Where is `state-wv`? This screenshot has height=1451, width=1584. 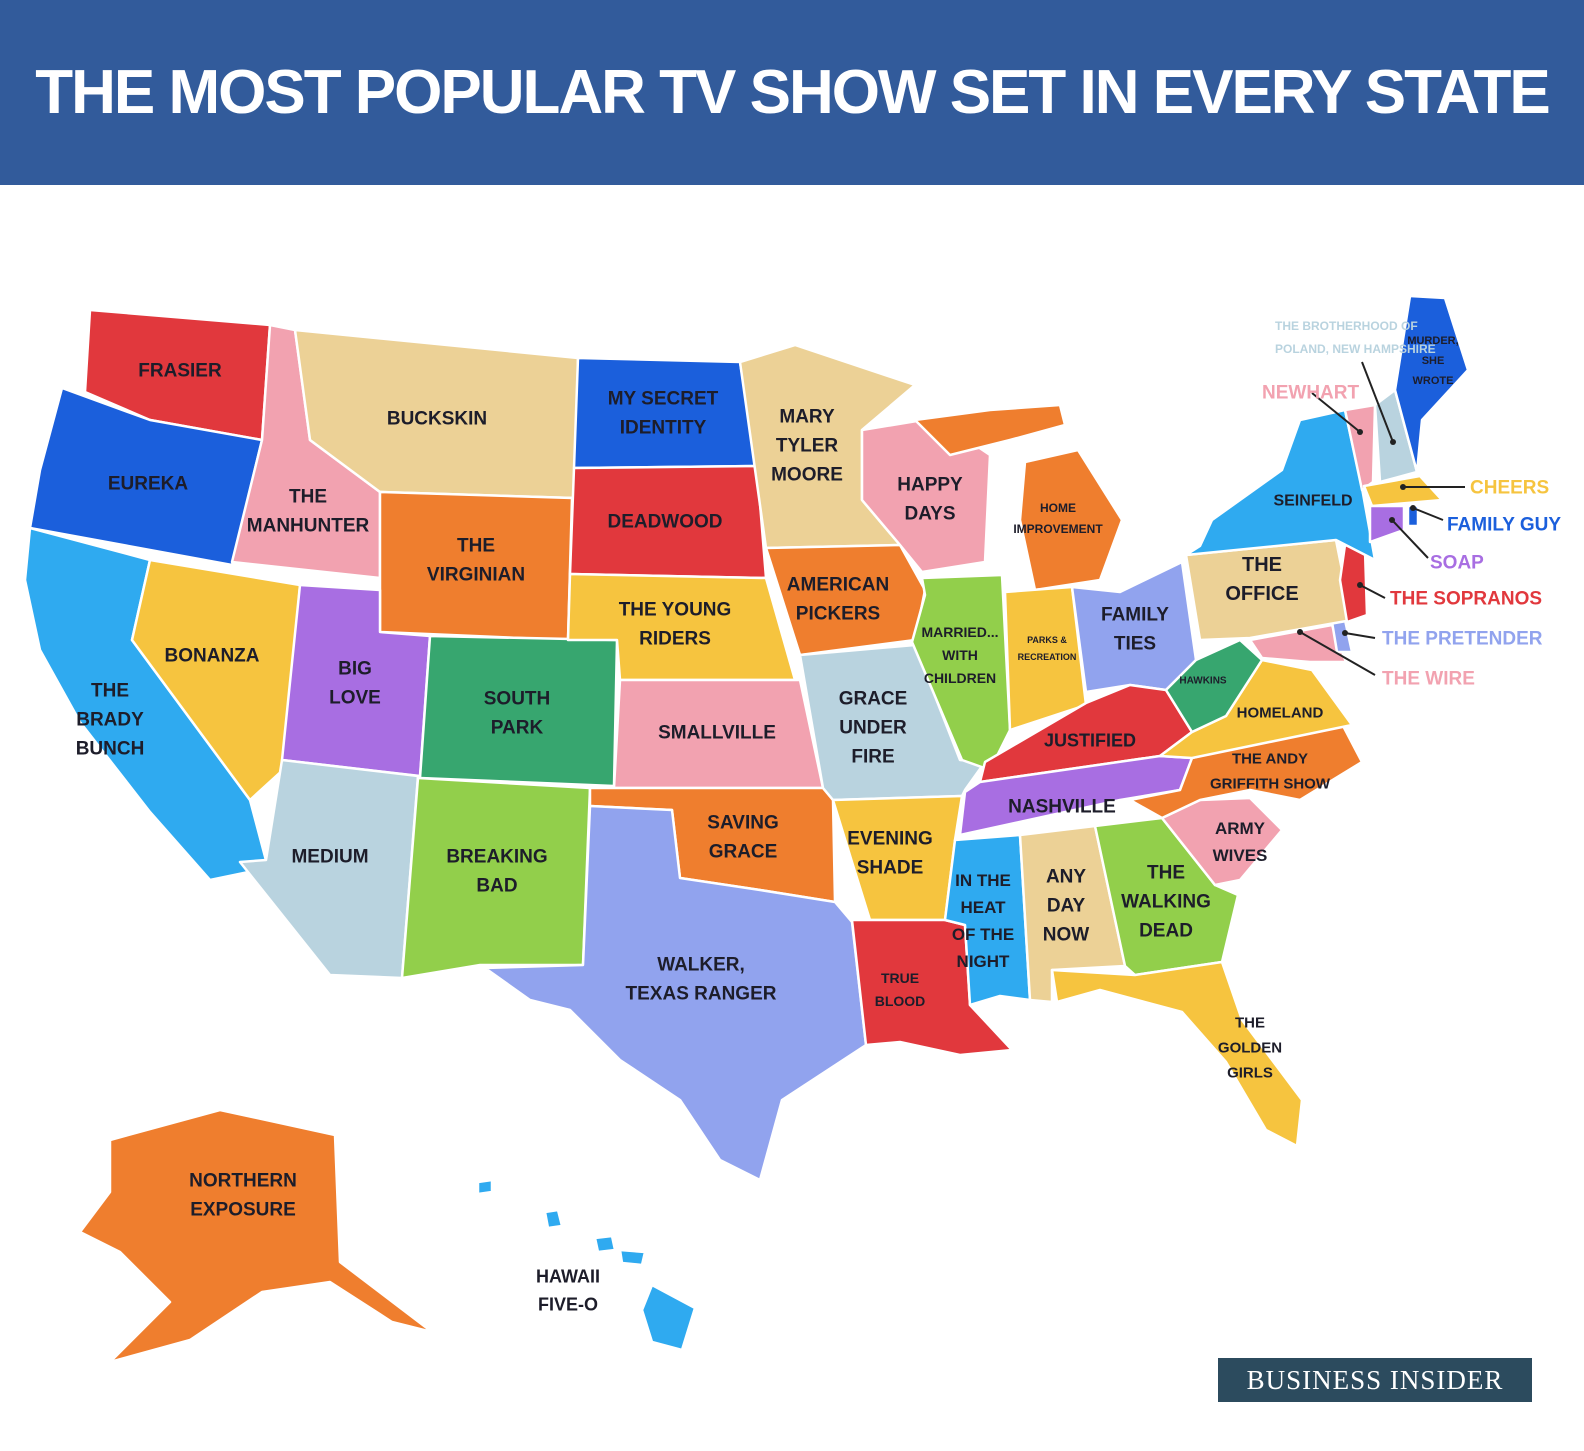 state-wv is located at coordinates (1214, 686).